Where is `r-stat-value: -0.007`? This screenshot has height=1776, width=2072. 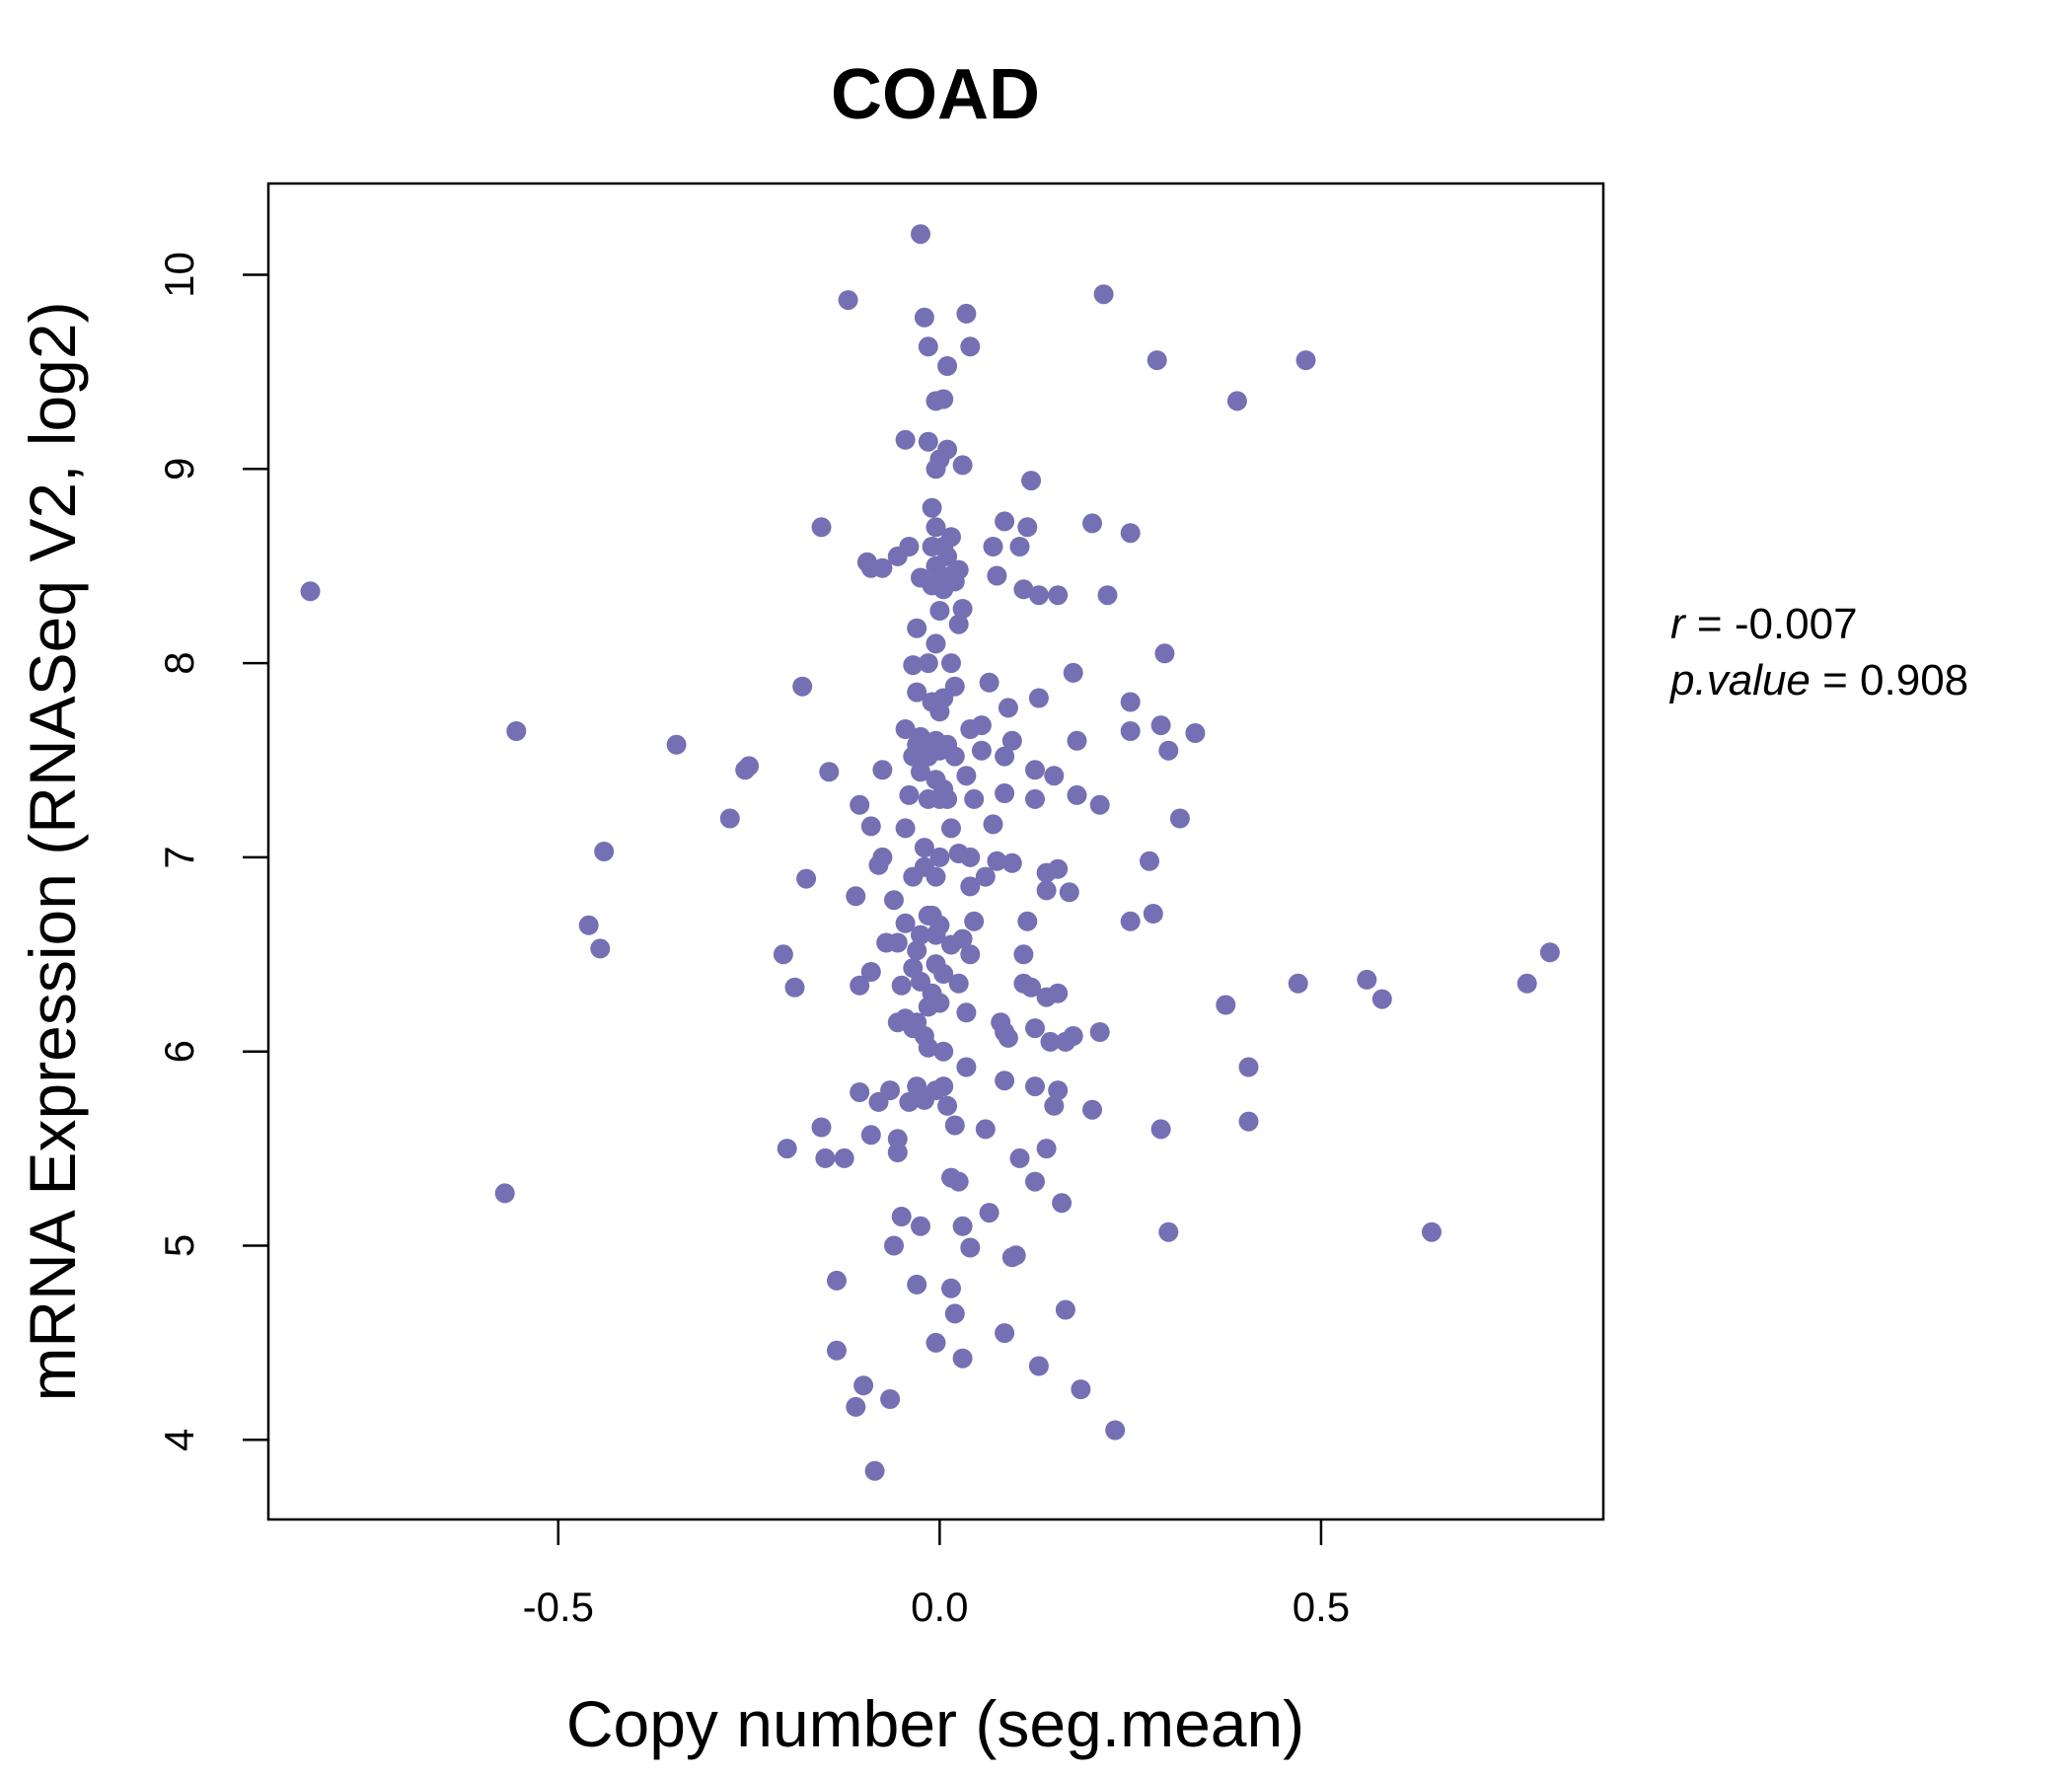 r-stat-value: -0.007 is located at coordinates (1796, 624).